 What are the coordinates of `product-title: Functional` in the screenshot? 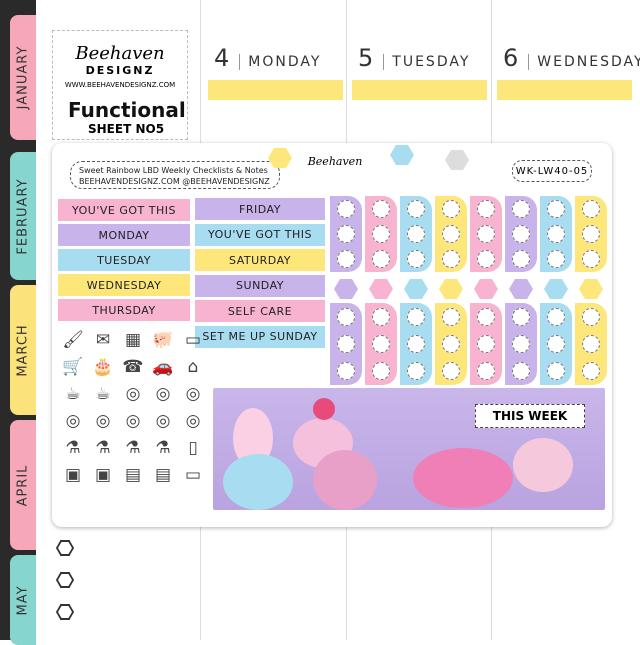 It's located at (127, 110).